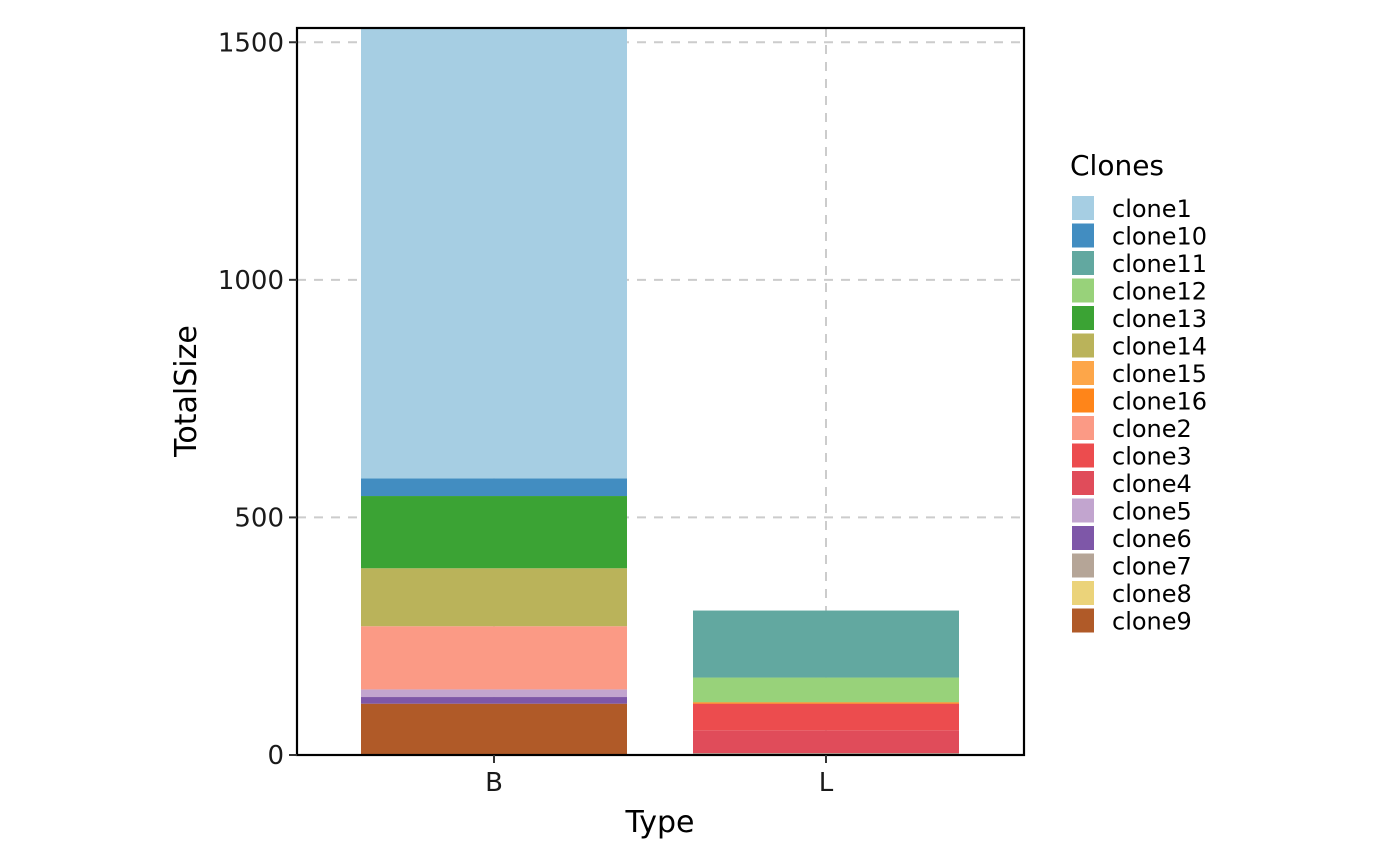 This screenshot has height=866, width=1400. I want to click on legend-swatch-clone9, so click(1083, 620).